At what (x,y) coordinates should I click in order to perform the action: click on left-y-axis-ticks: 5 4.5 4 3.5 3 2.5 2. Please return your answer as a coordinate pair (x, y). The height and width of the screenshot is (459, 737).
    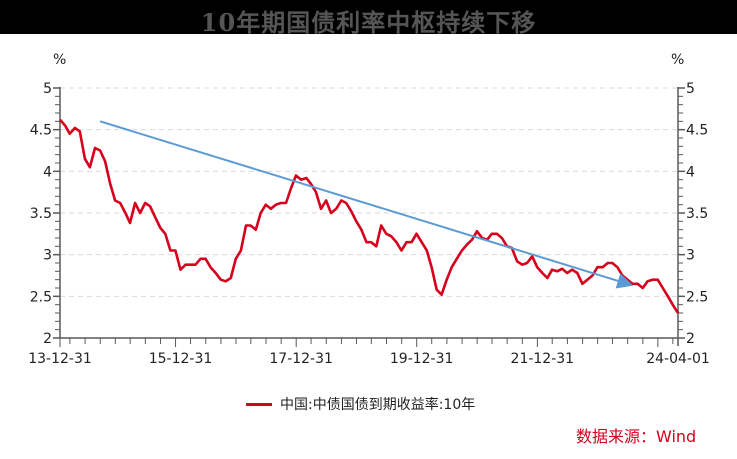
    Looking at the image, I should click on (45, 214).